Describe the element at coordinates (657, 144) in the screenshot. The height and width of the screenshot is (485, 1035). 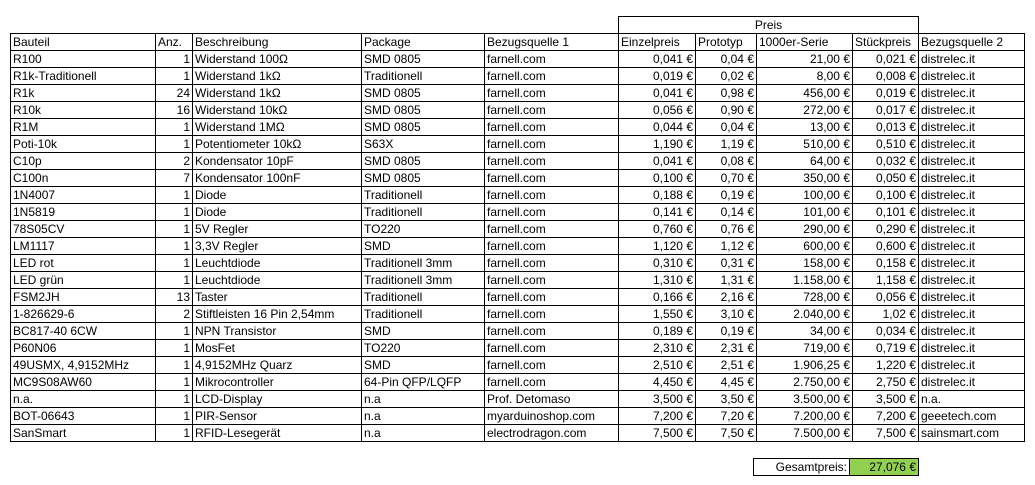
I see `cell-einzelpreis: 1,190 €` at that location.